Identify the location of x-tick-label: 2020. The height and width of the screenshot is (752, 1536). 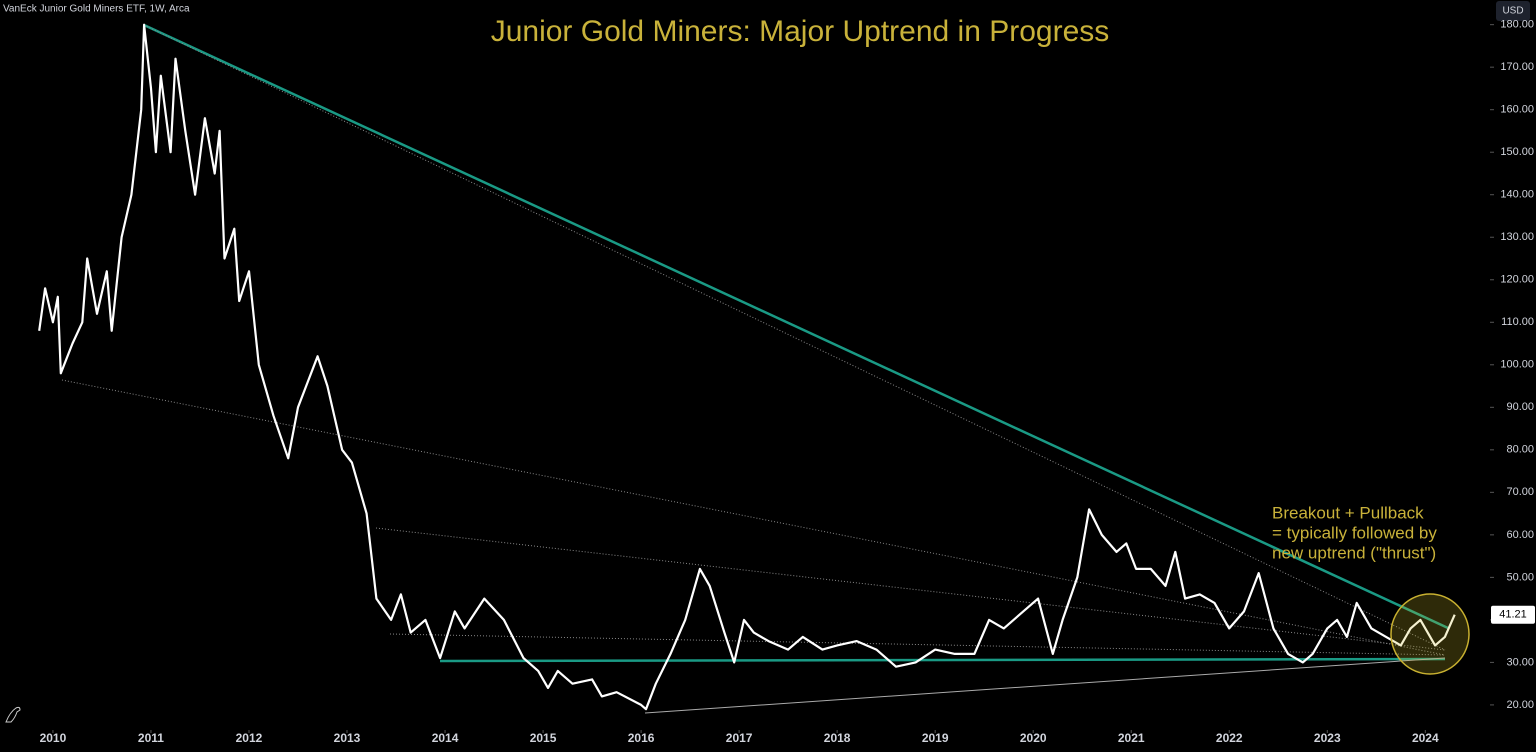
(1033, 738).